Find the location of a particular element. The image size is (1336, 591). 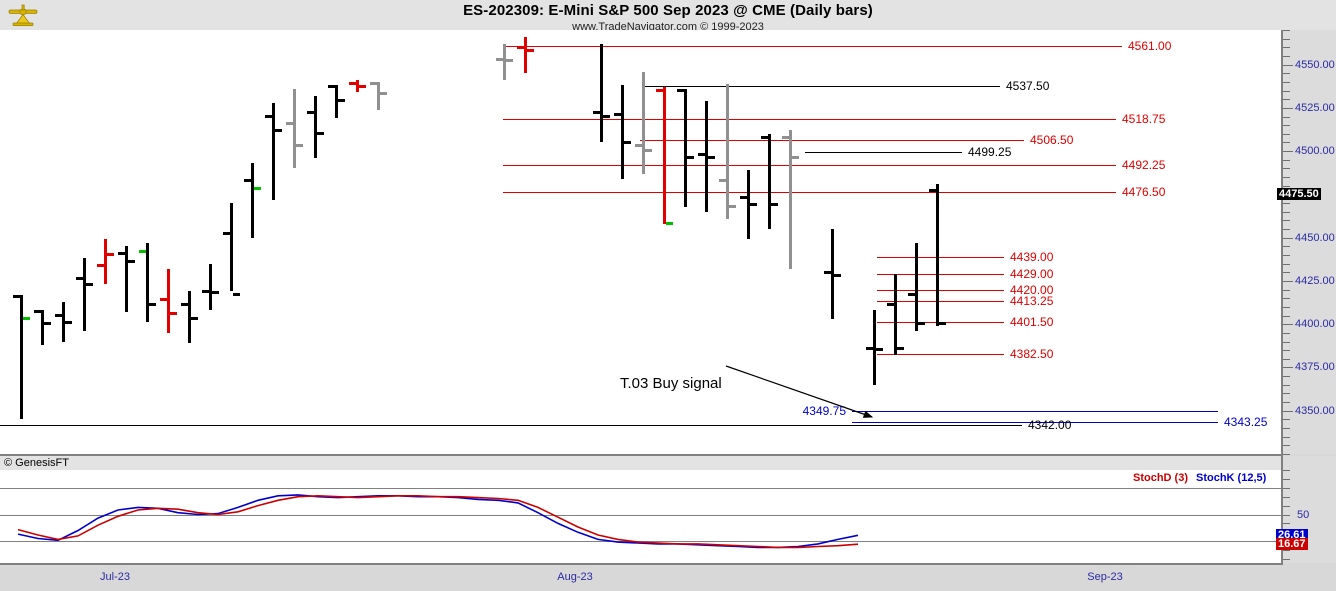

stochastic-lines is located at coordinates (438, 521).